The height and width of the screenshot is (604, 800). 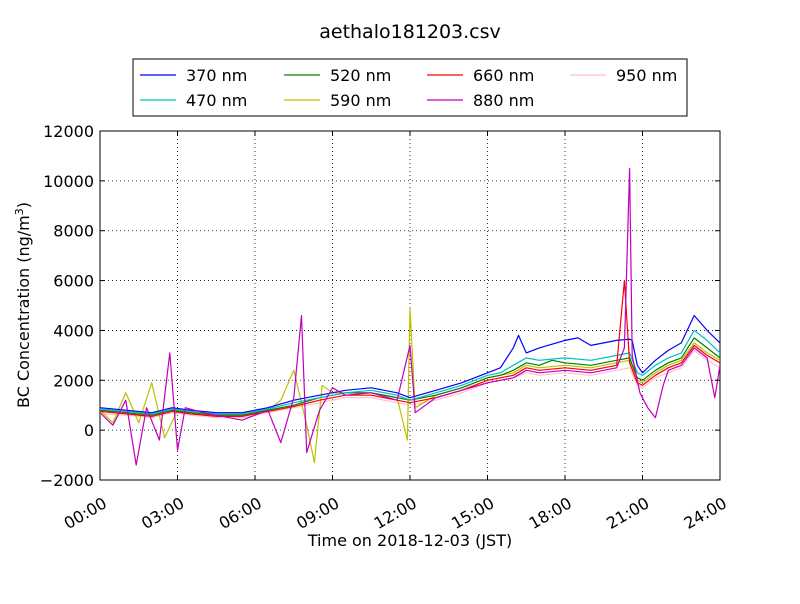 I want to click on y-axis-label: BC Concentration (ng/m3), so click(x=23, y=305).